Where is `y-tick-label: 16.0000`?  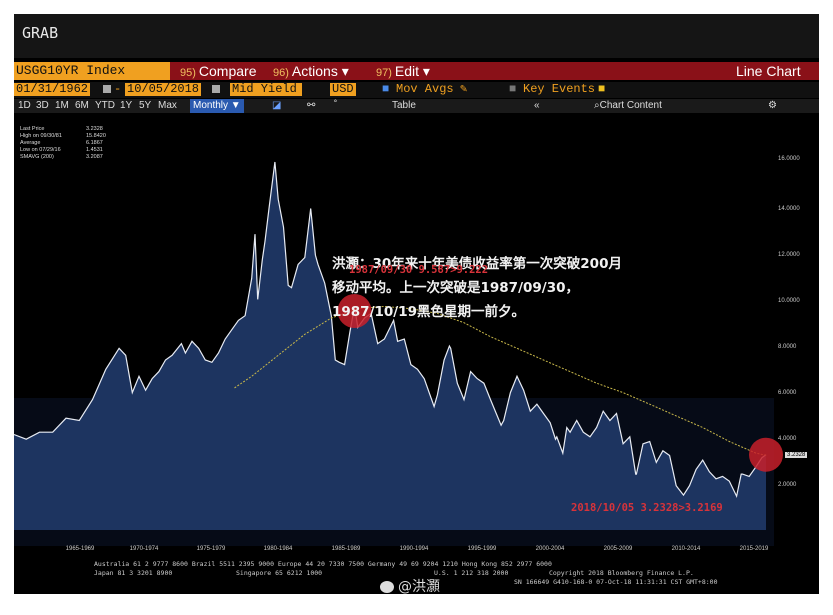 y-tick-label: 16.0000 is located at coordinates (789, 159).